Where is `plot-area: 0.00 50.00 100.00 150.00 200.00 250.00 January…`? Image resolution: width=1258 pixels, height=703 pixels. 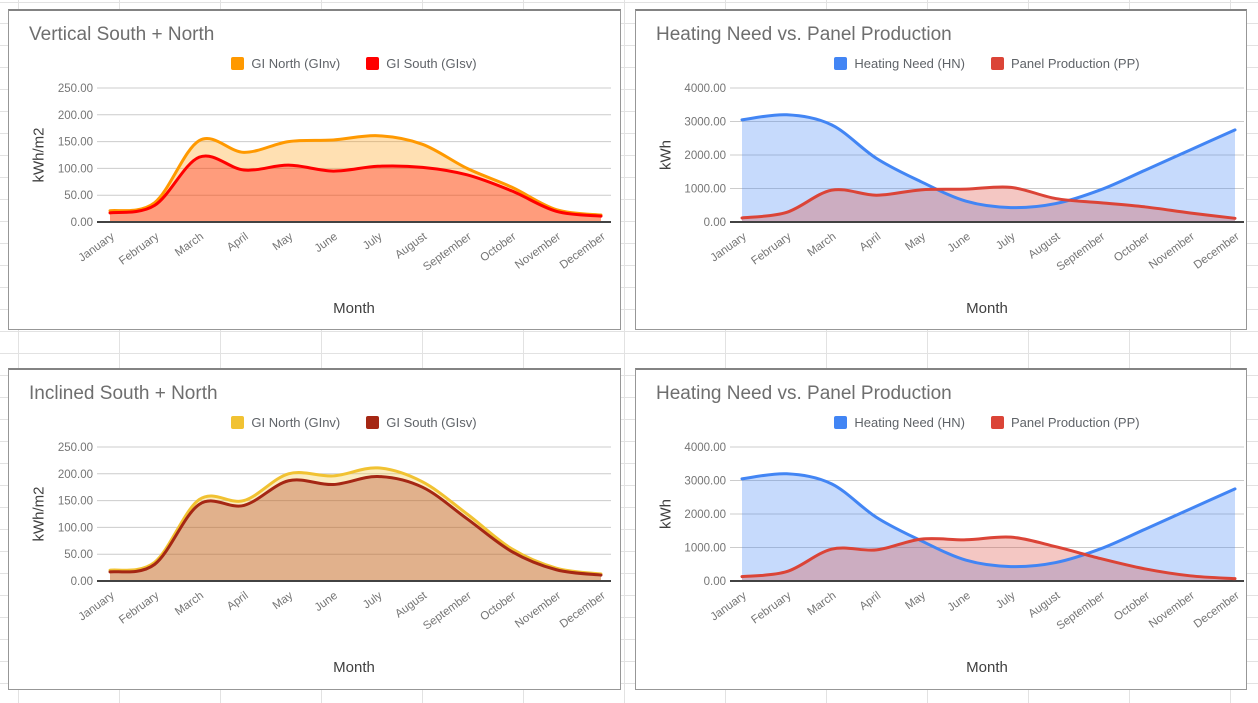
plot-area: 0.00 50.00 100.00 150.00 200.00 250.00 January… is located at coordinates (334, 178).